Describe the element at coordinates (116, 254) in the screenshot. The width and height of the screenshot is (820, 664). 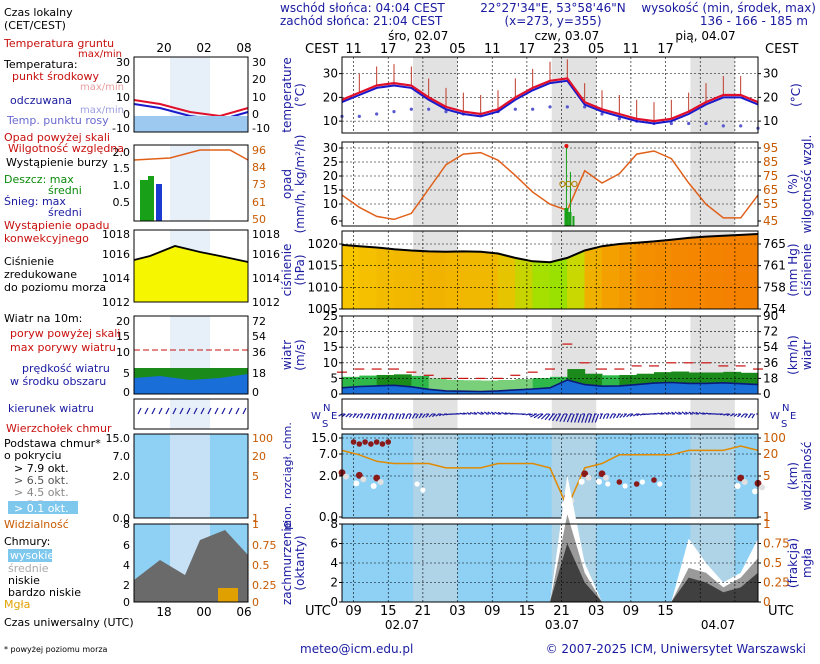
I see `legend-tick-left: 1016` at that location.